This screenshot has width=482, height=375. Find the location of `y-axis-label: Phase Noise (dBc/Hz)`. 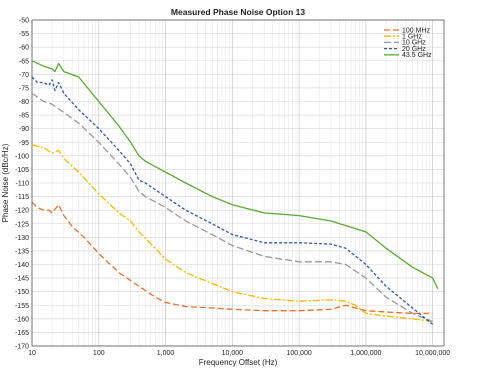

y-axis-label: Phase Noise (dBc/Hz) is located at coordinates (5, 182).